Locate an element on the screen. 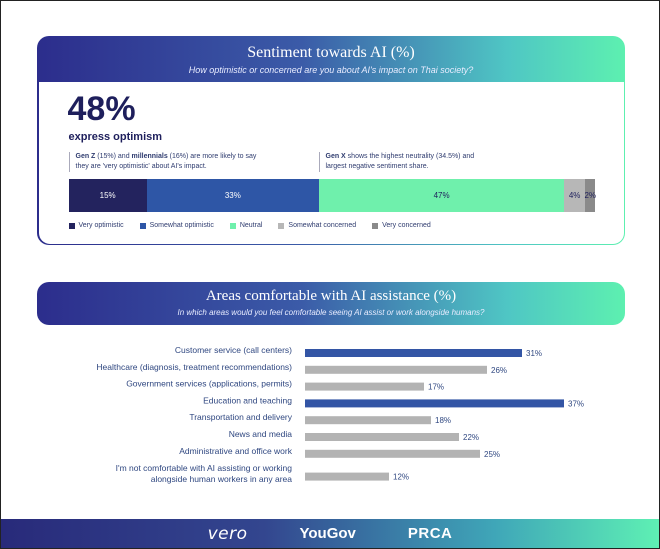 The width and height of the screenshot is (660, 549). stack-segment-label: 4% is located at coordinates (574, 195).